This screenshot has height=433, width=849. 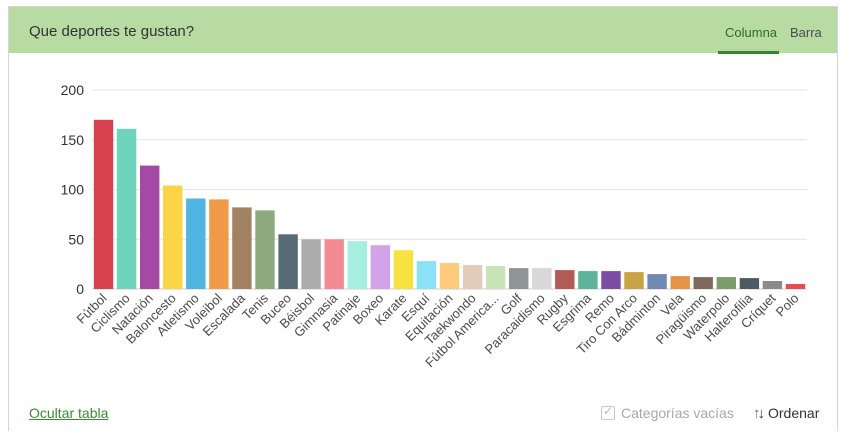 What do you see at coordinates (69, 413) in the screenshot?
I see `hide-table-link: Ocultar tabla` at bounding box center [69, 413].